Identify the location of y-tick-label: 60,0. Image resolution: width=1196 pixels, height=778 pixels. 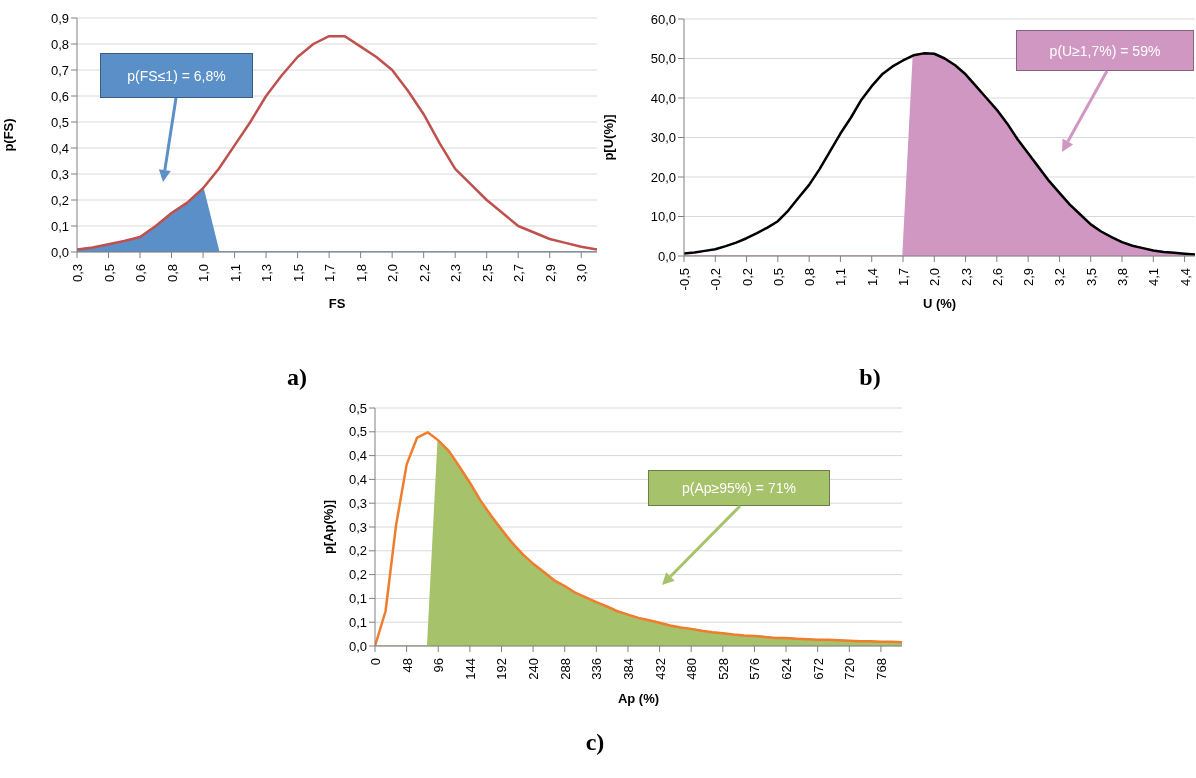
(663, 19).